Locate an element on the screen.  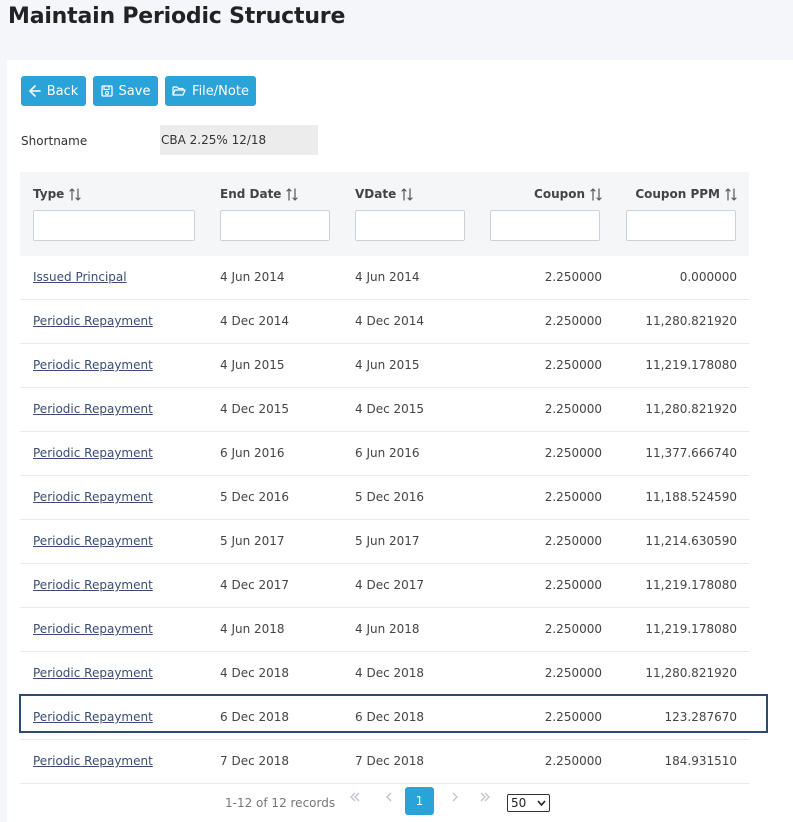
end-date-cell: 6 Dec 2018 is located at coordinates (255, 717).